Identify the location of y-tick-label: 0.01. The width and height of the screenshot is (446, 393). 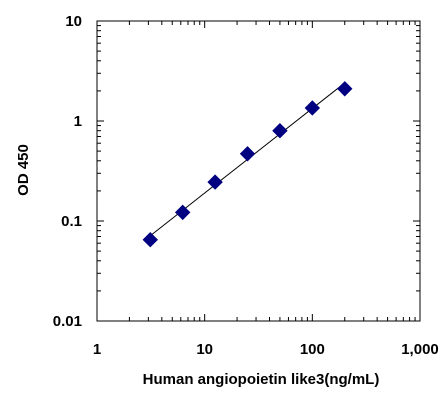
(67, 321).